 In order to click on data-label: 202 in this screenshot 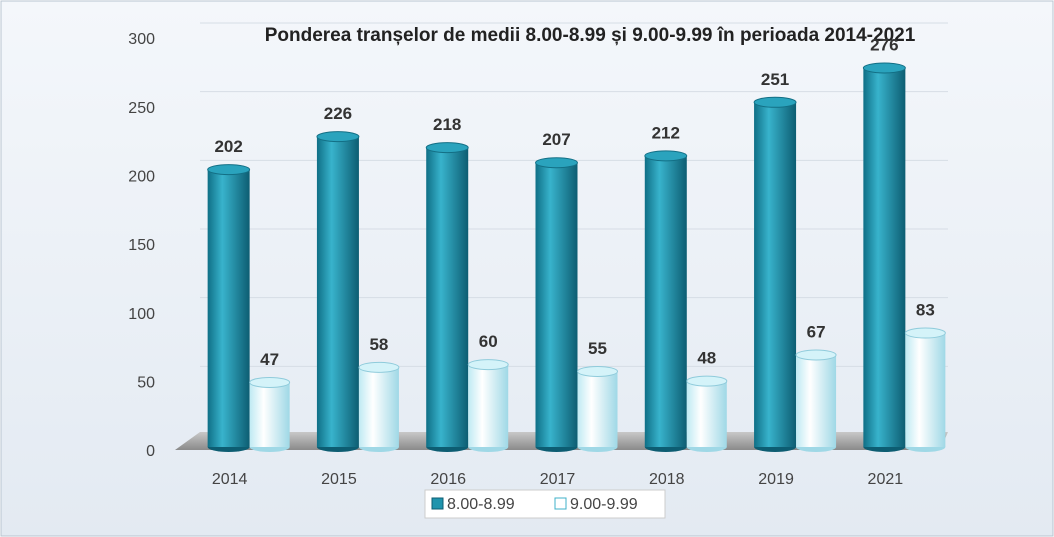, I will do `click(228, 146)`.